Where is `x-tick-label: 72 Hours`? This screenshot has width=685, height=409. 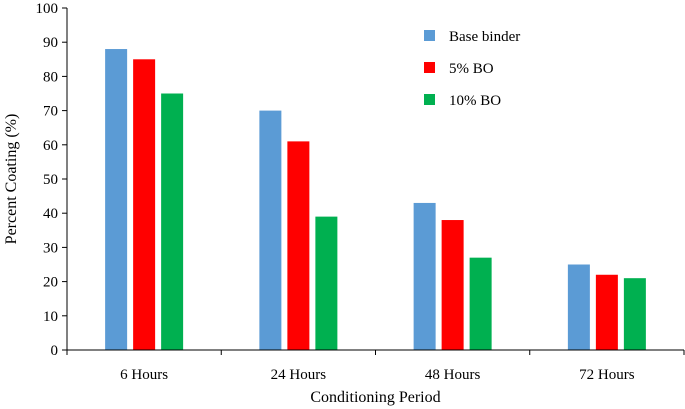
x-tick-label: 72 Hours is located at coordinates (607, 375).